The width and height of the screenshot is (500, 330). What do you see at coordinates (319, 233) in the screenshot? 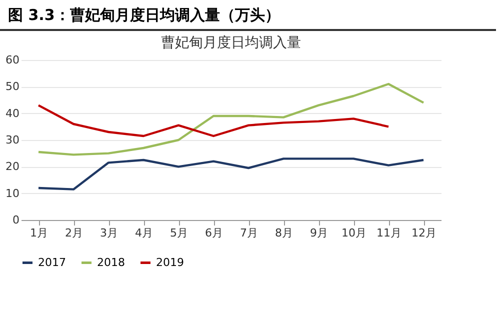
I see `x-tick-label: 9月` at bounding box center [319, 233].